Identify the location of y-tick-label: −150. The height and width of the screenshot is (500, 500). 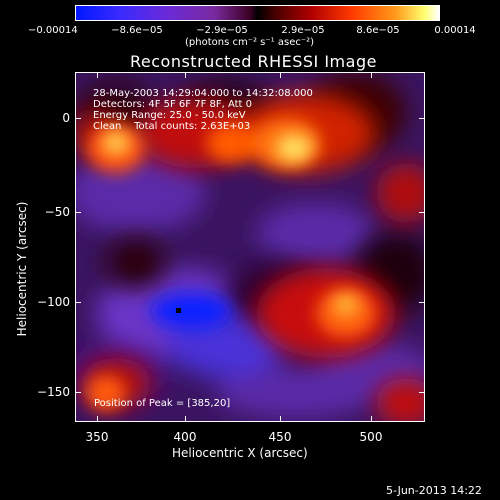
(53, 392).